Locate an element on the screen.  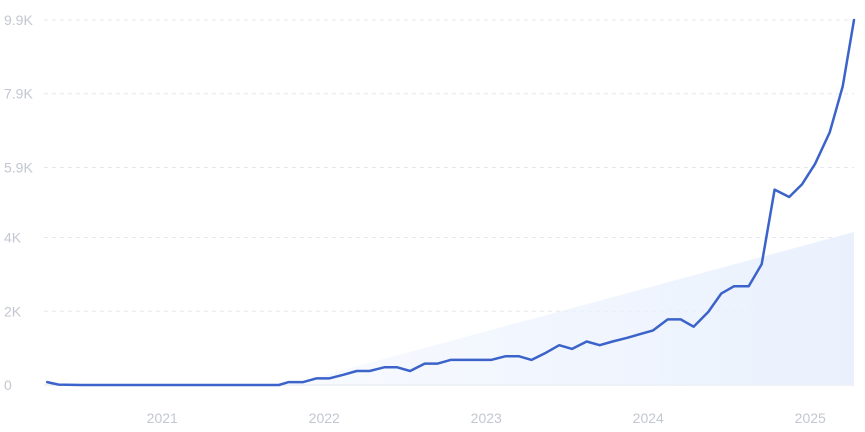
x-tick-labels: 2021 2022 2023 2024 2025 is located at coordinates (486, 418).